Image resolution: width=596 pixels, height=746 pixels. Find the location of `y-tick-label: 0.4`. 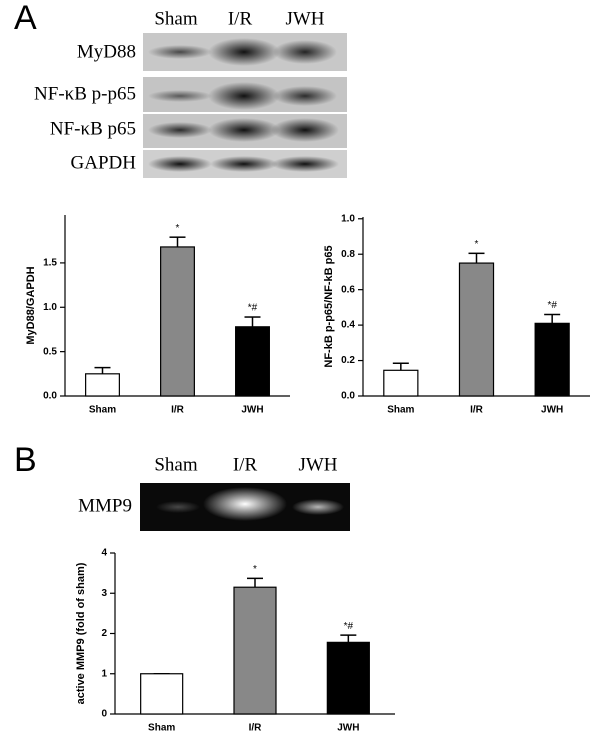

y-tick-label: 0.4 is located at coordinates (348, 325).